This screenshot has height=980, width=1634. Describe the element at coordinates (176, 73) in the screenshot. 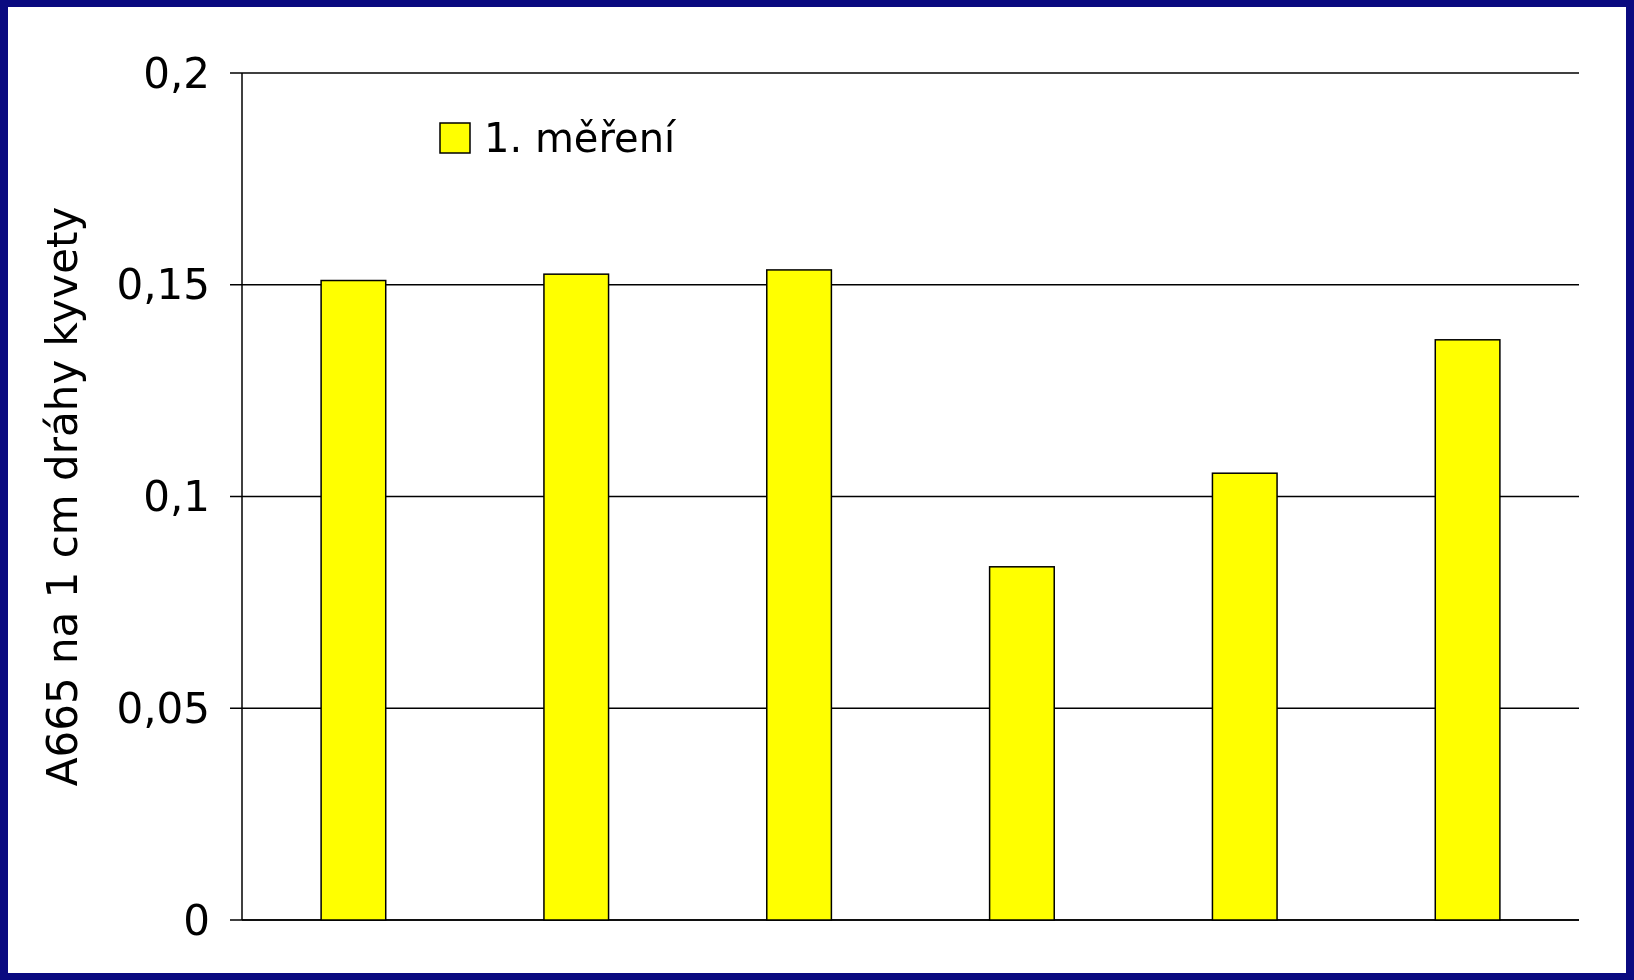

I see `y-tick-label: 0,2` at that location.